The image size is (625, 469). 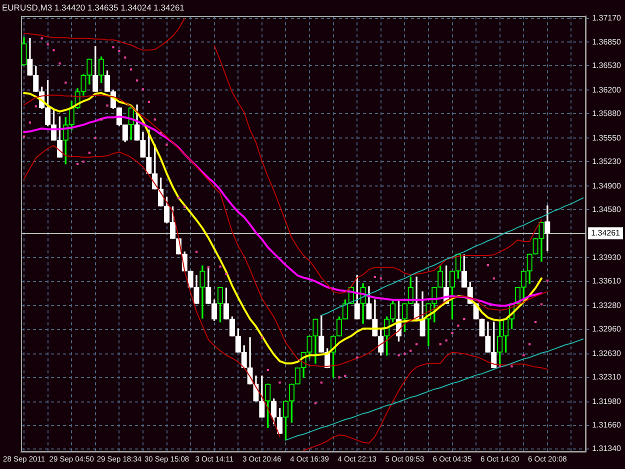 I want to click on y-tick-label: 1.36530, so click(x=607, y=65).